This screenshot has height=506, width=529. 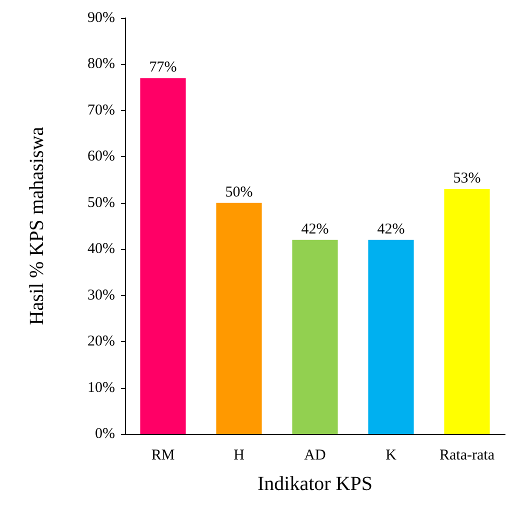 What do you see at coordinates (101, 249) in the screenshot?
I see `y-tick-label: 40%` at bounding box center [101, 249].